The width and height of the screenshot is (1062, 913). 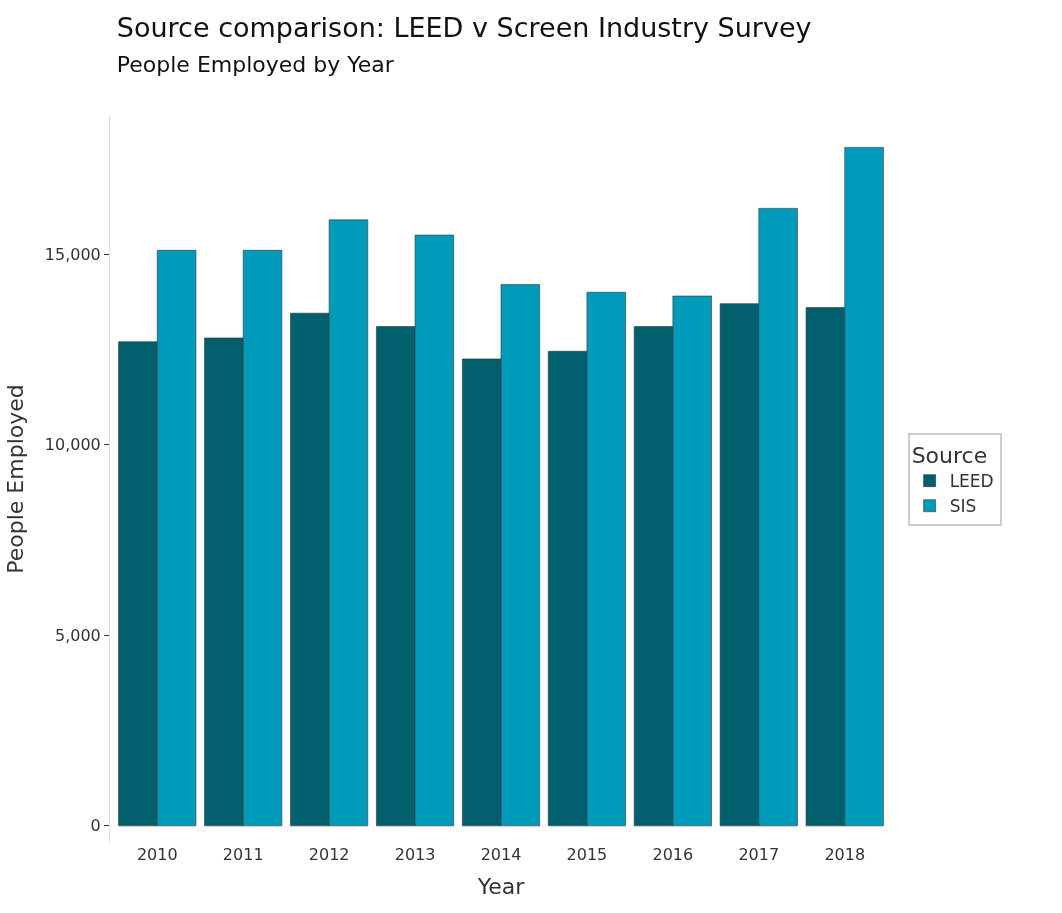 What do you see at coordinates (949, 456) in the screenshot?
I see `legend-title: Source` at bounding box center [949, 456].